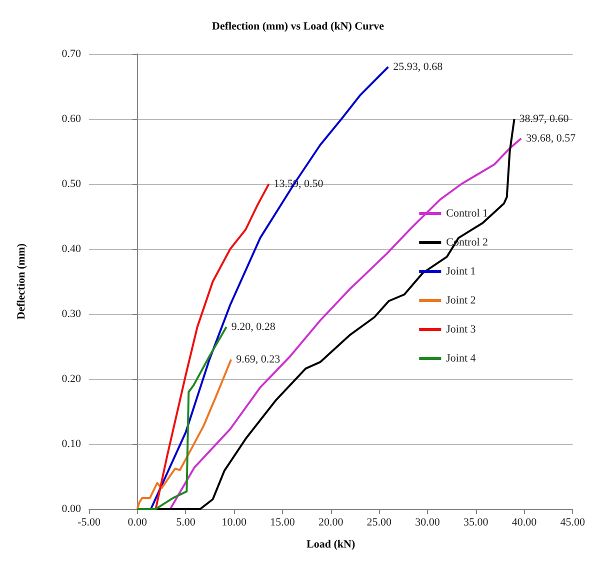  What do you see at coordinates (186, 522) in the screenshot?
I see `x-tick-label: 5.00` at bounding box center [186, 522].